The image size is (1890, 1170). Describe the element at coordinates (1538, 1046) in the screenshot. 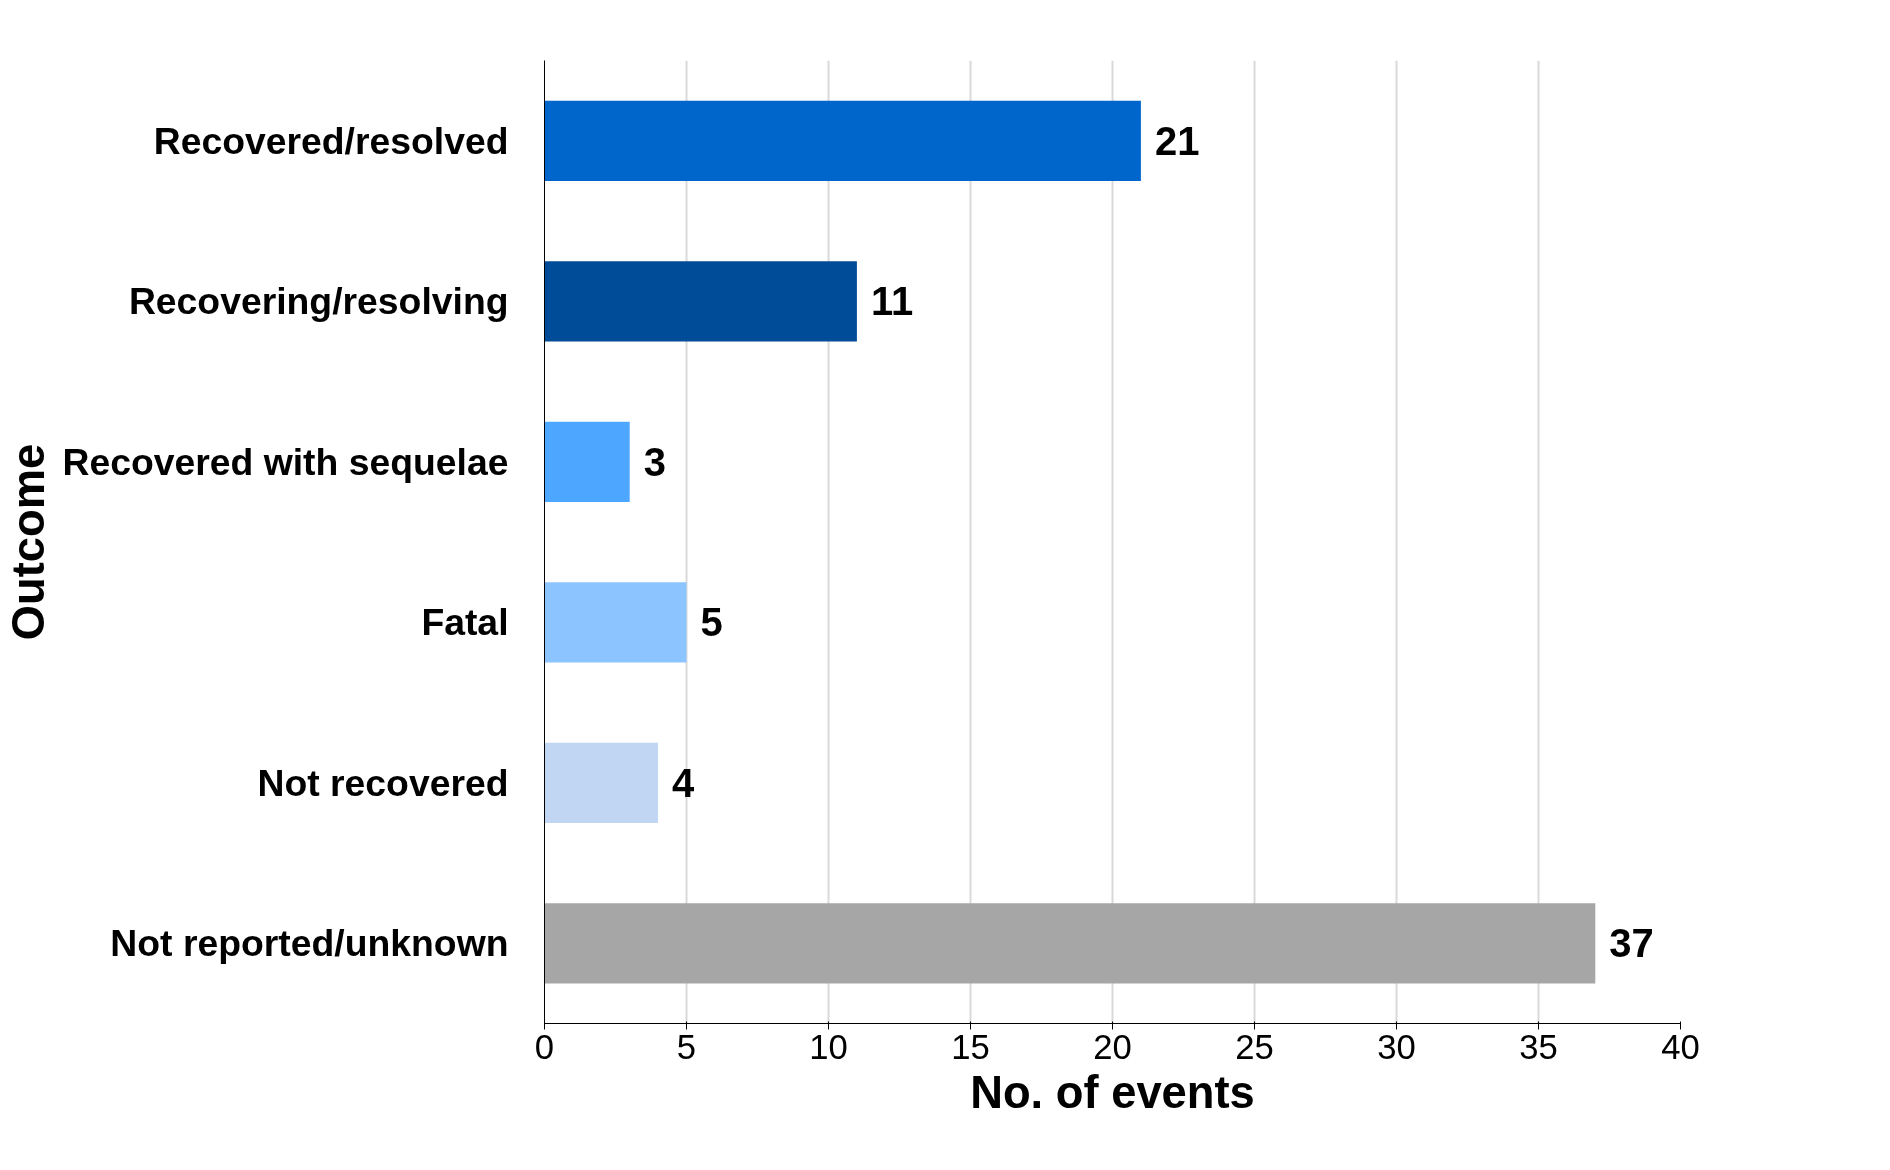

I see `x-tick-label: 35` at that location.